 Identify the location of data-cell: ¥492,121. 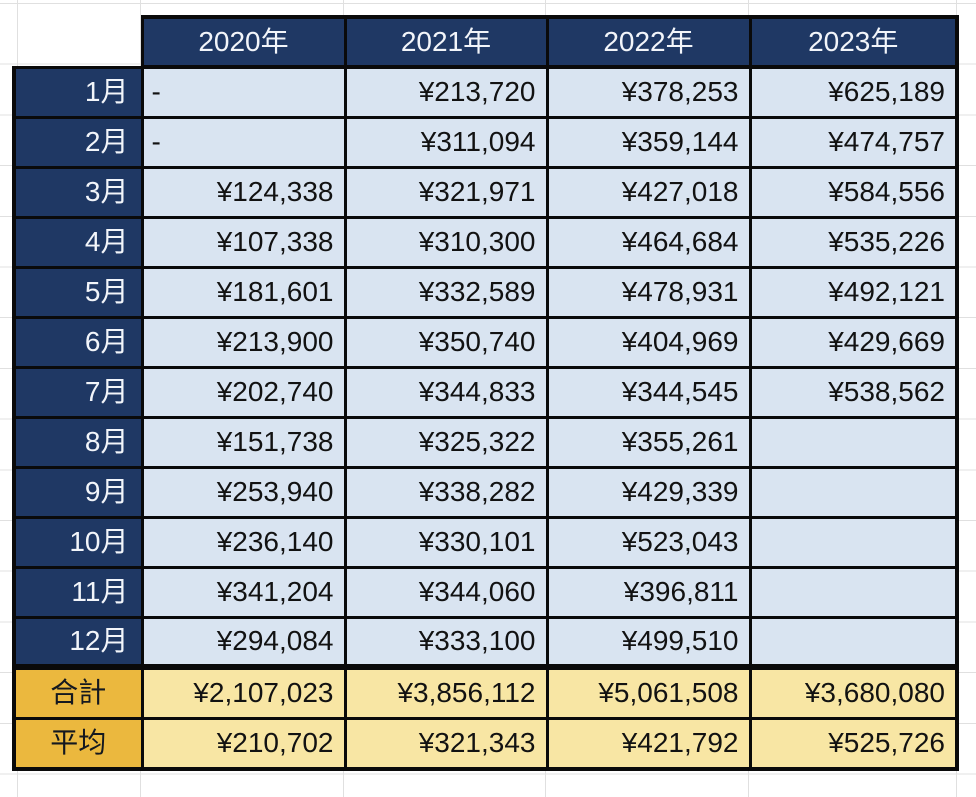
(853, 292).